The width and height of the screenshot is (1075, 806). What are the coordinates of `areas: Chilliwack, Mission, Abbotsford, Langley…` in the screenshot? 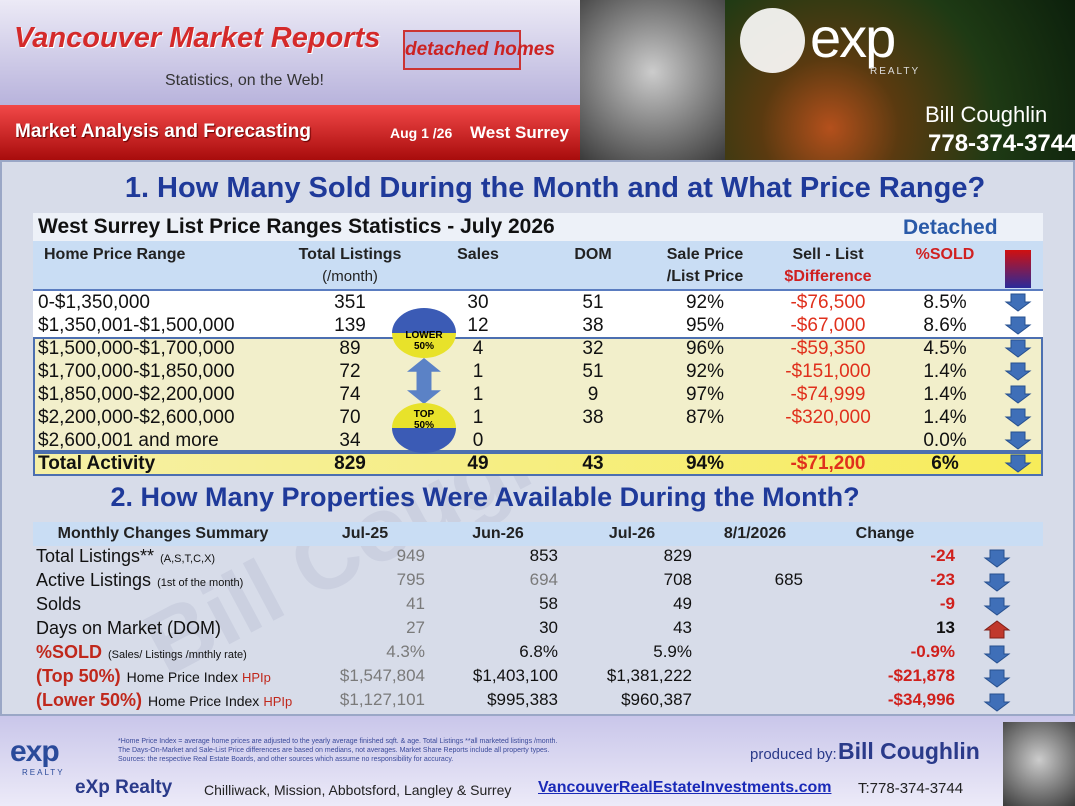 It's located at (358, 790).